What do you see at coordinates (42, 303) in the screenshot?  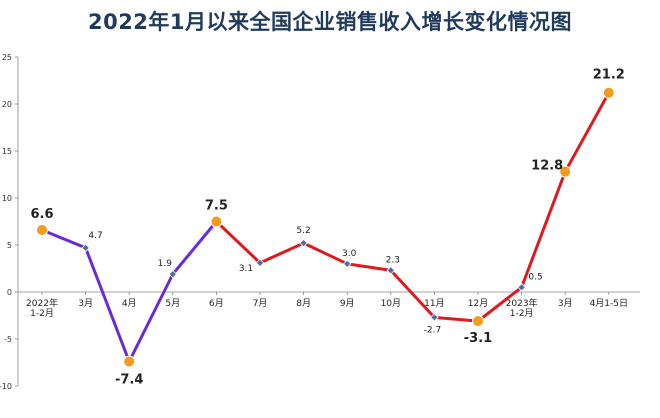 I see `x-tick-label: 2022年` at bounding box center [42, 303].